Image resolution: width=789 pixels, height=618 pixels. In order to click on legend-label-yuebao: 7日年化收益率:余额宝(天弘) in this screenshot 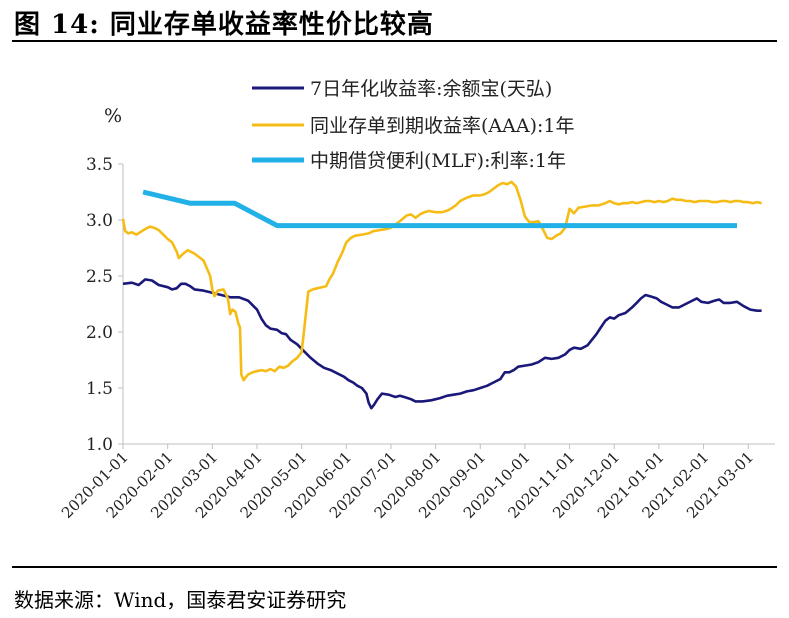, I will do `click(431, 89)`.